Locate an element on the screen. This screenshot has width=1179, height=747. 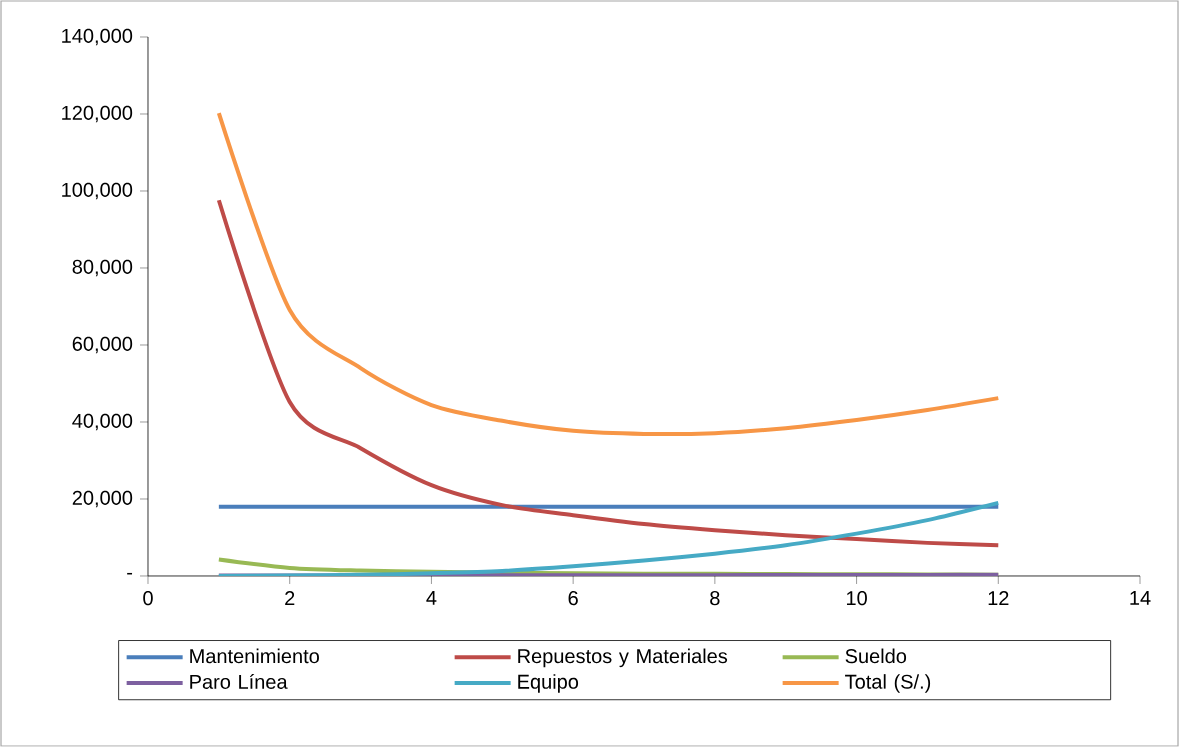
x-tick-label: 6 is located at coordinates (573, 598).